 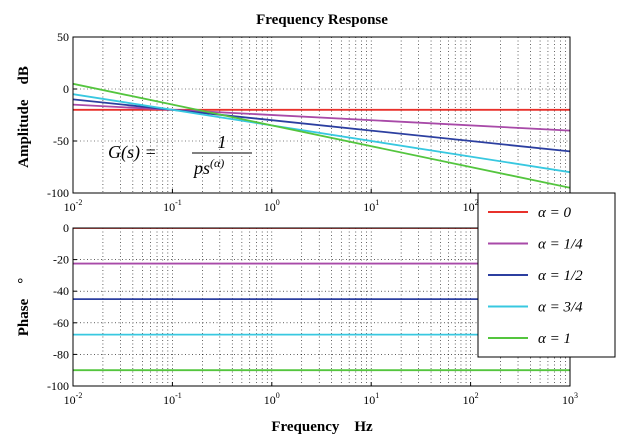 I want to click on phase-axis-label: Phase °, so click(x=24, y=307).